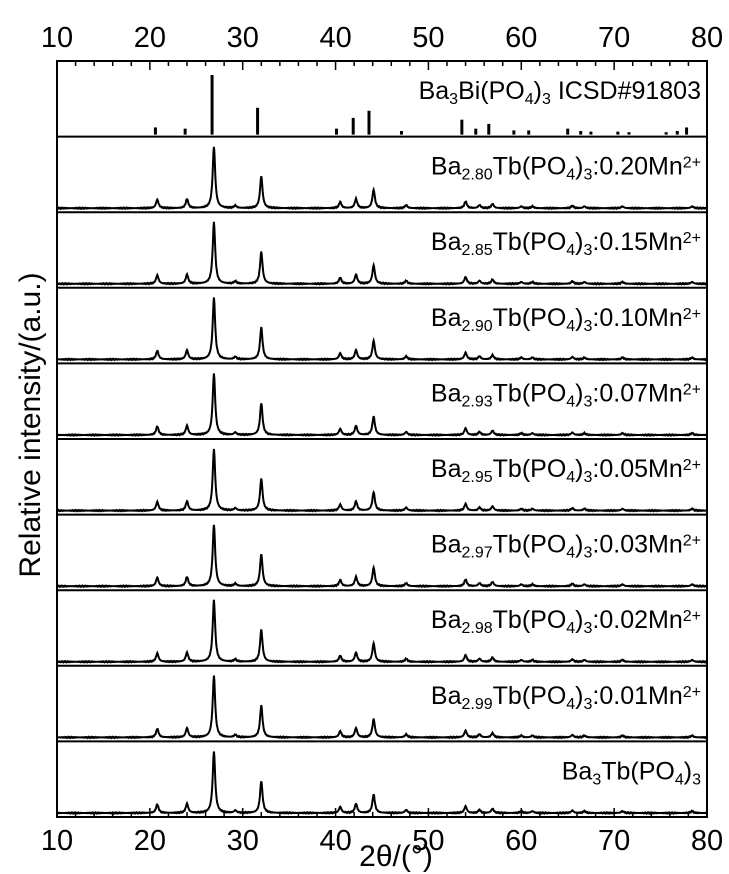 This screenshot has height=874, width=729. I want to click on x-tick-label-bottom: 60, so click(521, 841).